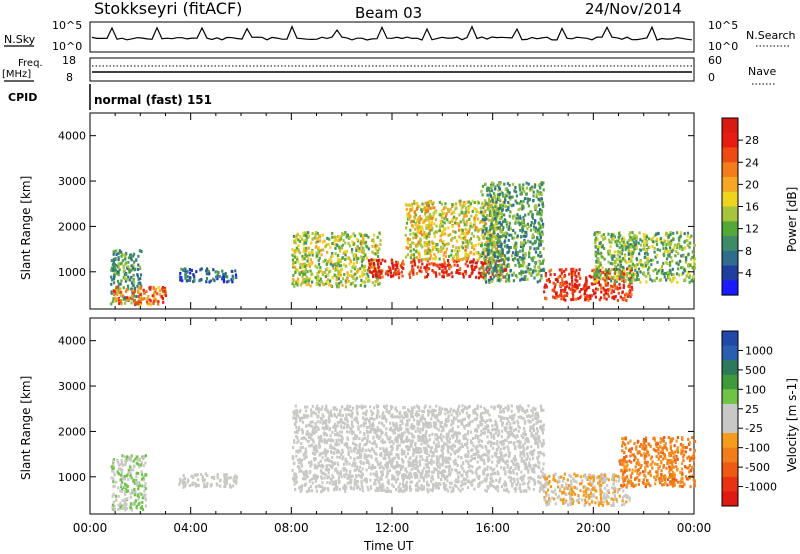 Image resolution: width=800 pixels, height=554 pixels. Describe the element at coordinates (418, 449) in the screenshot. I see `velocity-region` at that location.